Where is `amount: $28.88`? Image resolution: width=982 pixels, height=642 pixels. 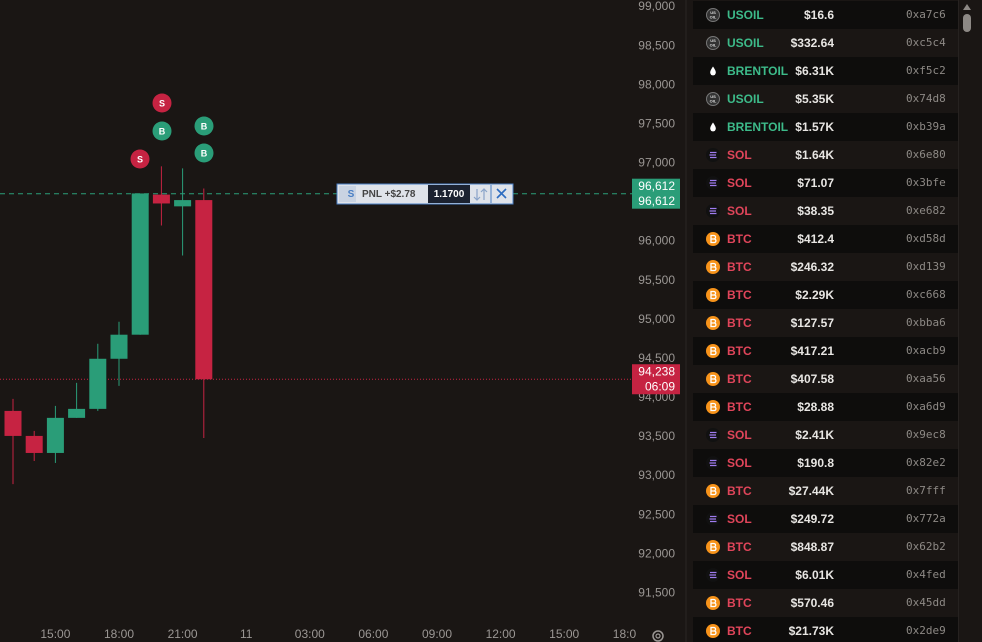
amount: $28.88 is located at coordinates (815, 407).